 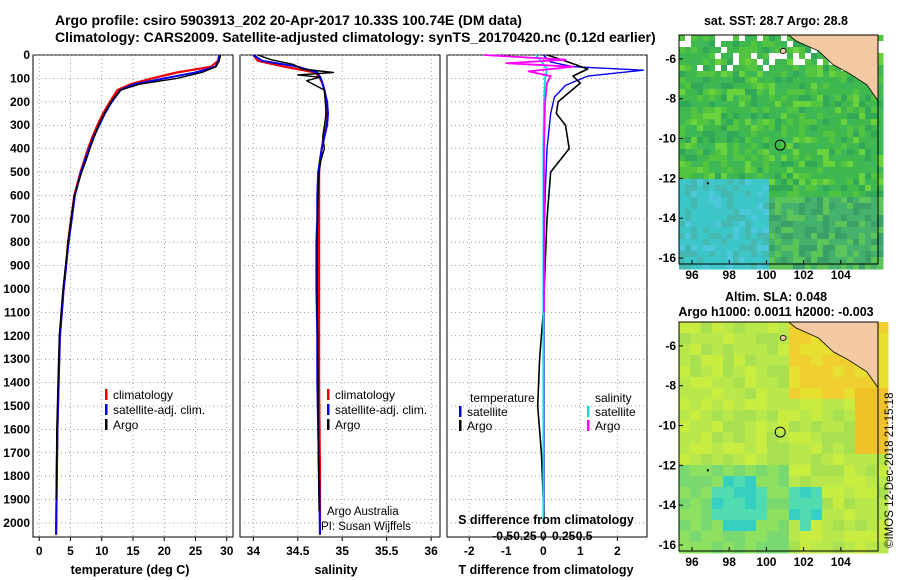 I want to click on depth-tick-label: 1000, so click(x=16, y=289).